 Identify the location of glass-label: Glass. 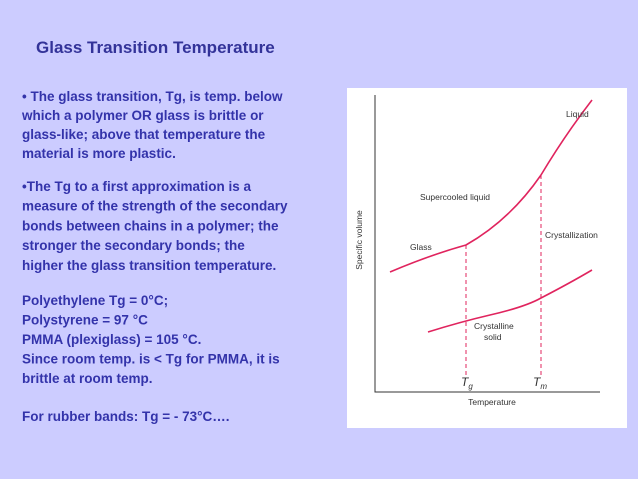
(421, 247).